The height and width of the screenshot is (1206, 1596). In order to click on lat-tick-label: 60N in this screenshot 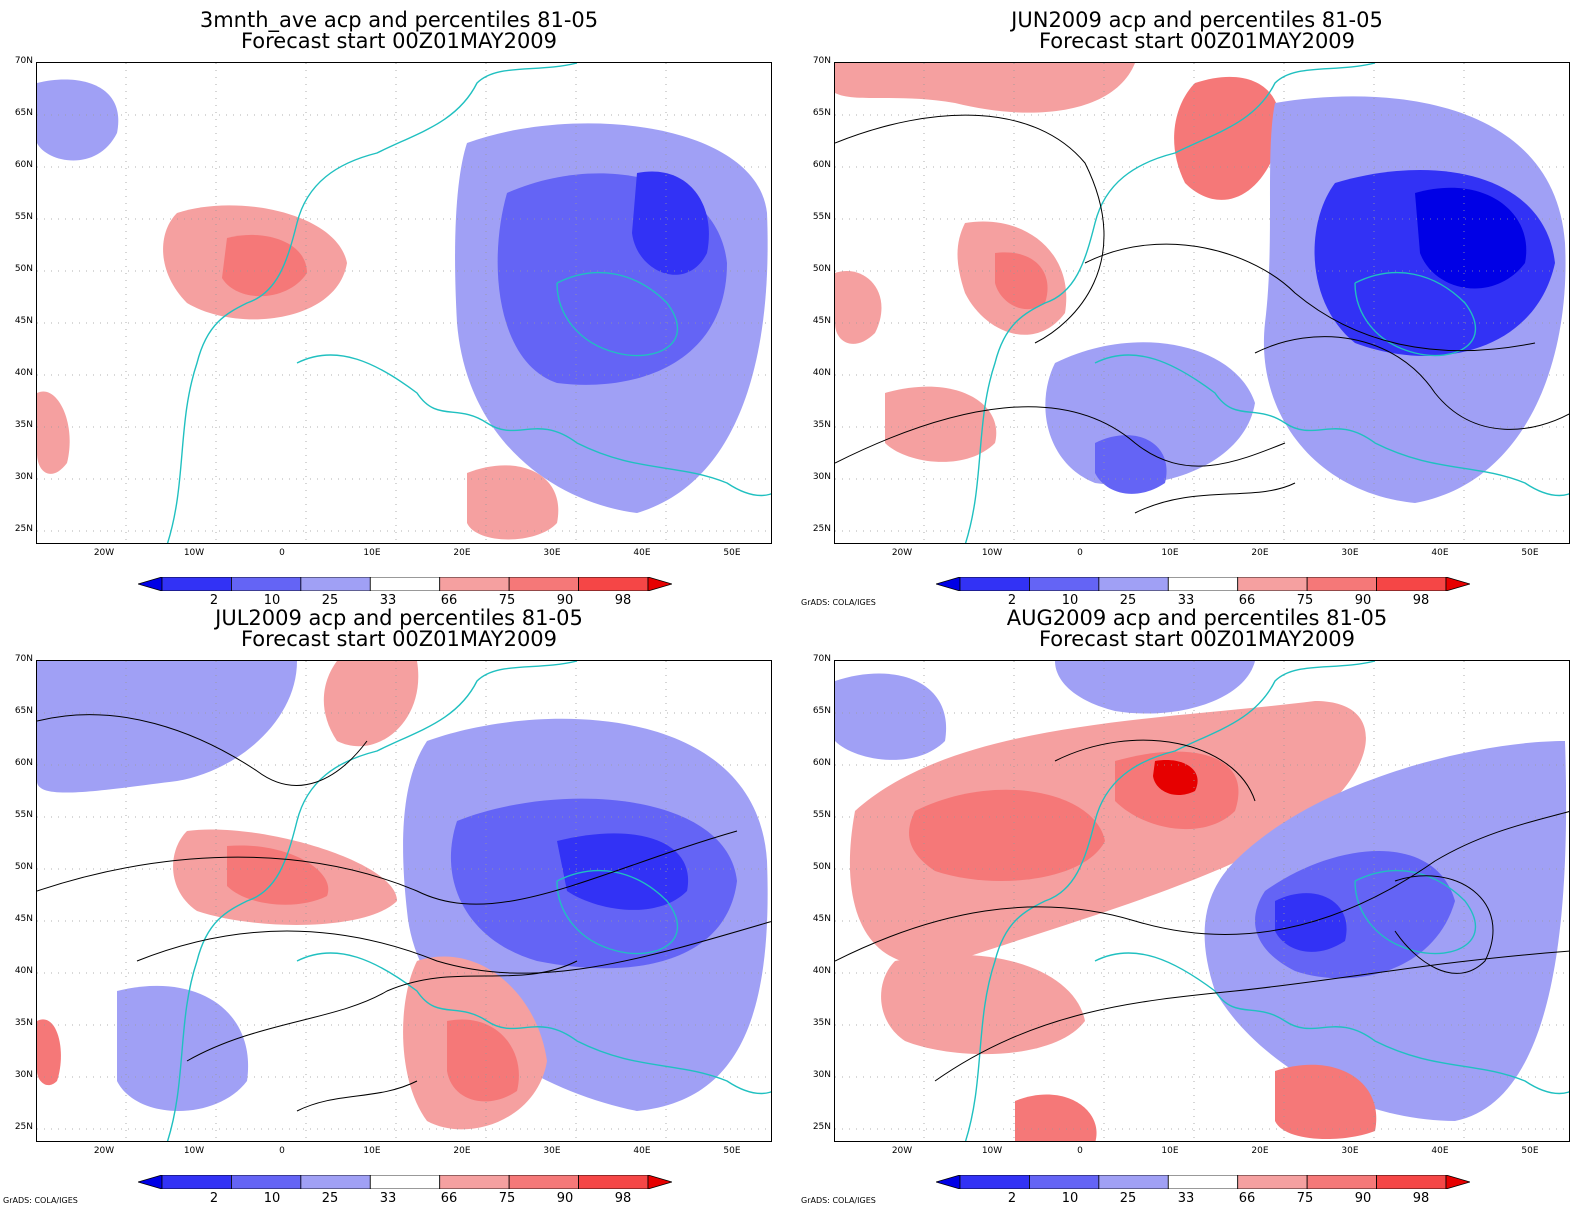, I will do `click(23, 763)`.